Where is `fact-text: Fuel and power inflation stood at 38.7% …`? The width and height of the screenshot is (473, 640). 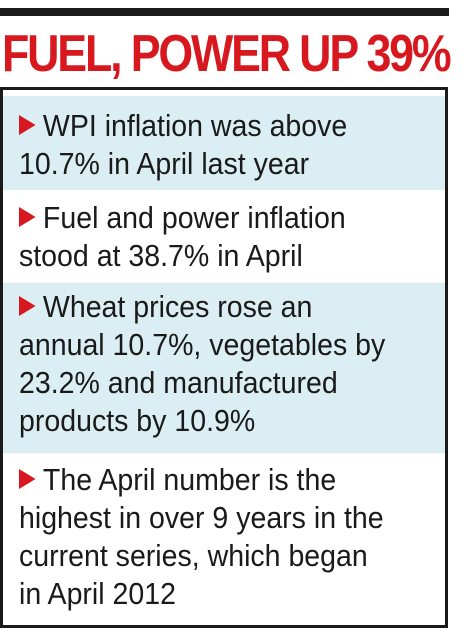 fact-text: Fuel and power inflation stood at 38.7% … is located at coordinates (182, 236).